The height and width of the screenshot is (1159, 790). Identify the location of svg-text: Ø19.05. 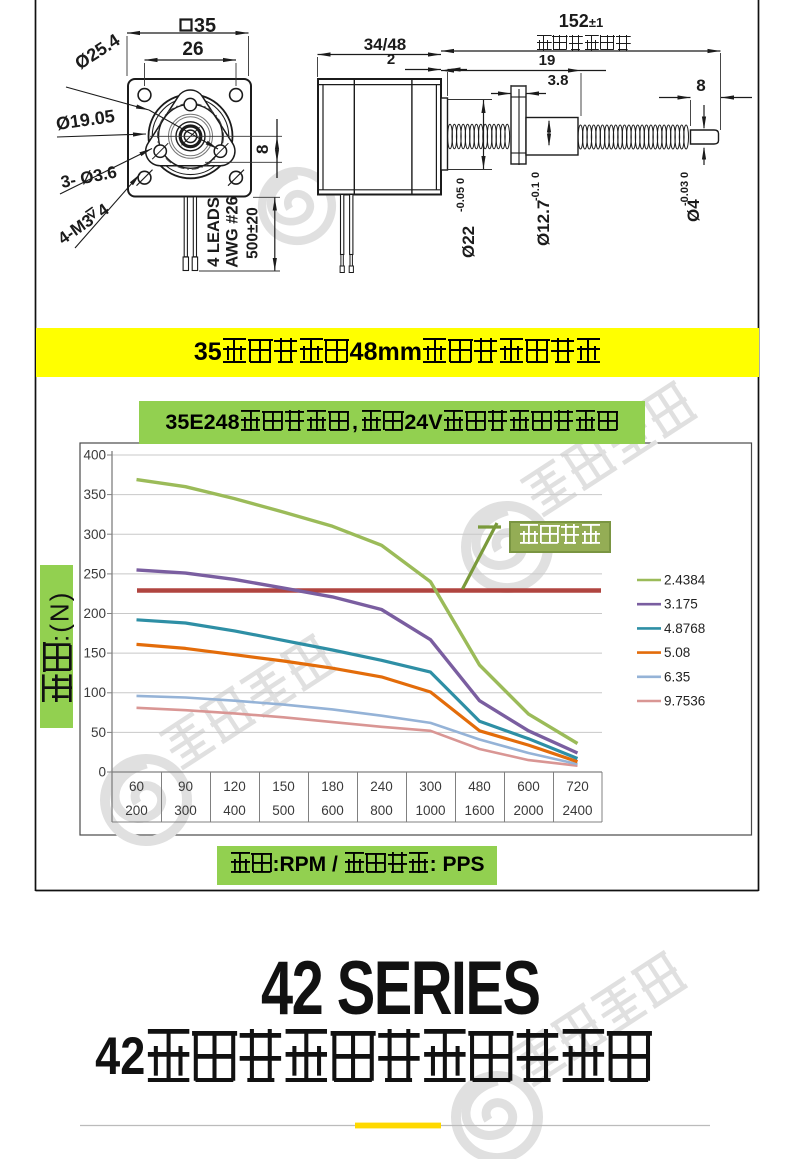
(85, 120).